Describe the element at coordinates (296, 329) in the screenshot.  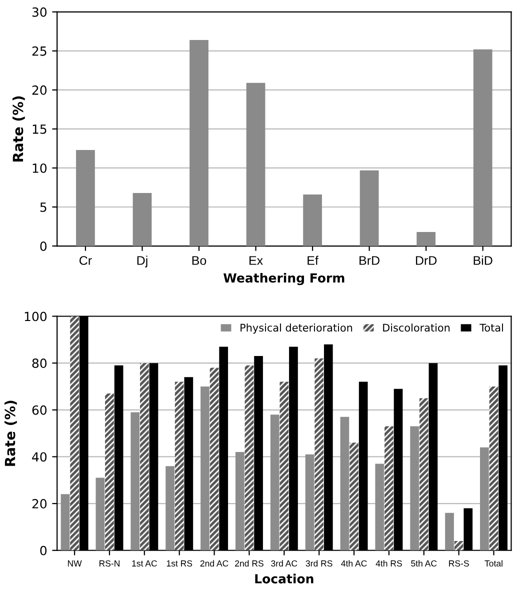
I see `legend-label: Physical deterioration` at that location.